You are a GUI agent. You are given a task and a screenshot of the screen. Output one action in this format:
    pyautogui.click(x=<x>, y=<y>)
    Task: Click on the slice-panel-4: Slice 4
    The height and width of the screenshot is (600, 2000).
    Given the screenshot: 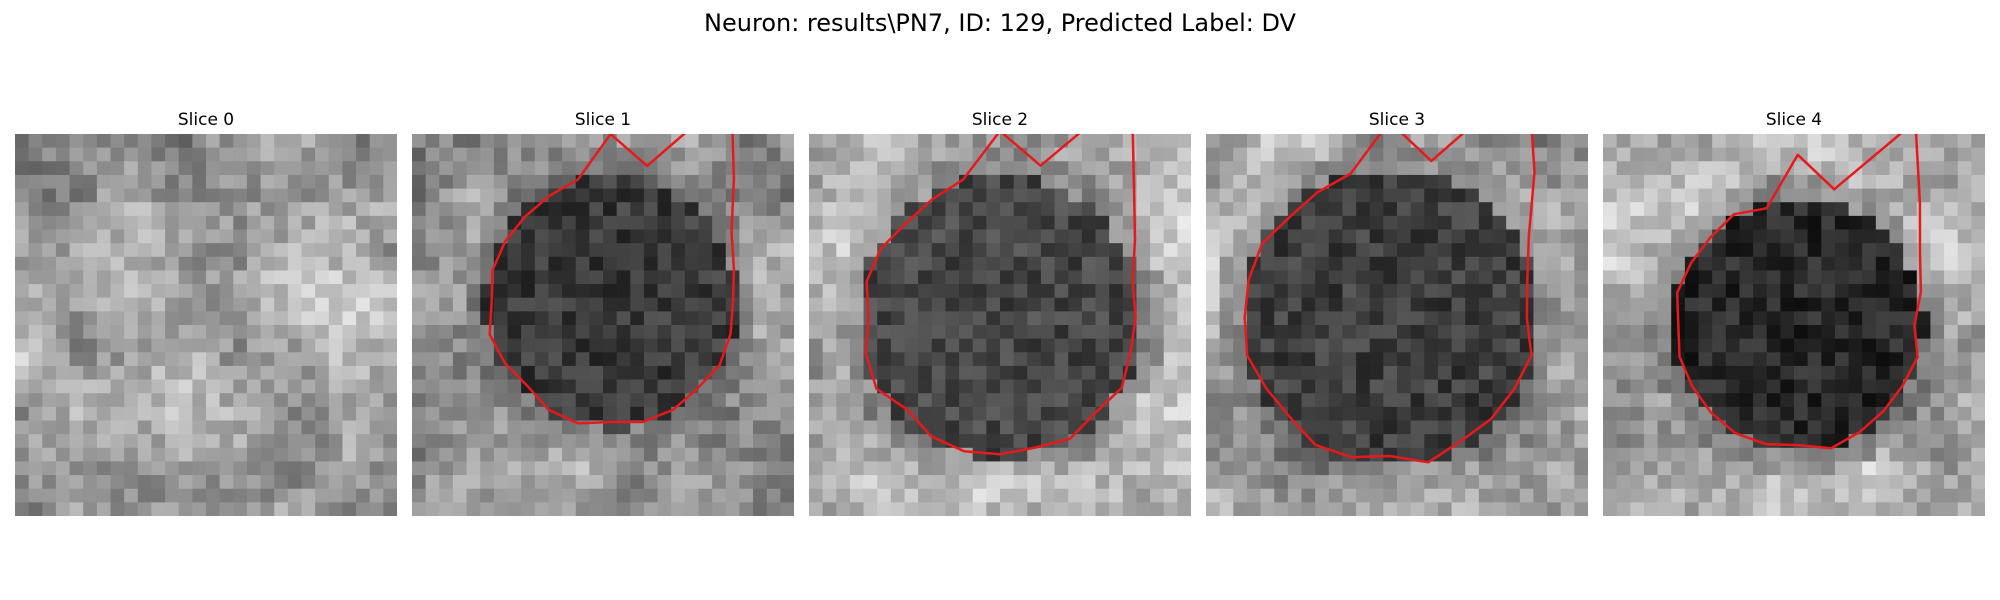 What is the action you would take?
    pyautogui.click(x=1794, y=314)
    